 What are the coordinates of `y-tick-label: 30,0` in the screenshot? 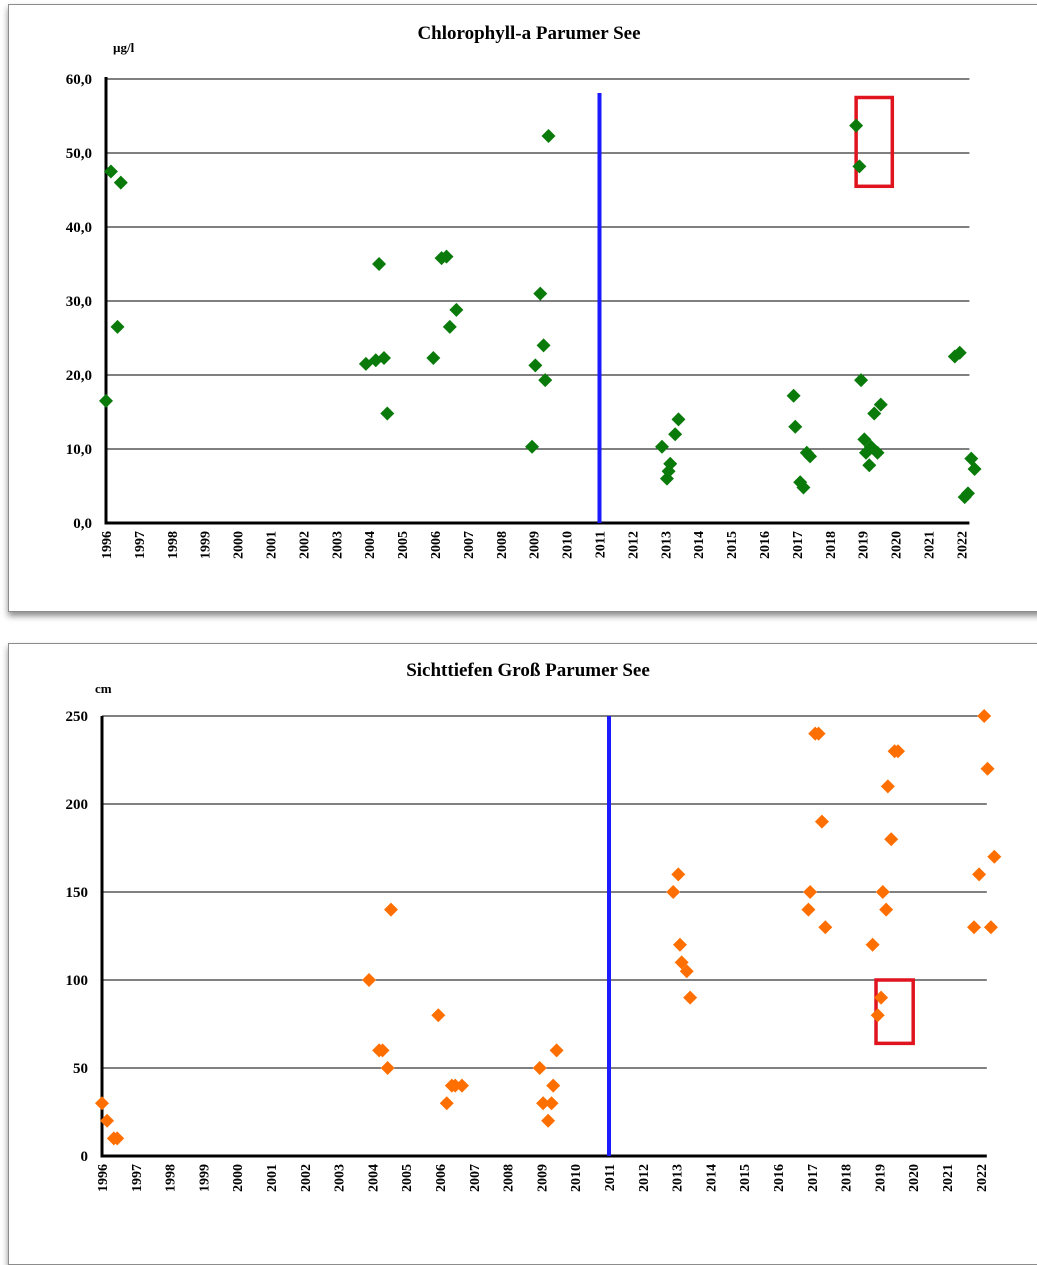 It's located at (79, 302).